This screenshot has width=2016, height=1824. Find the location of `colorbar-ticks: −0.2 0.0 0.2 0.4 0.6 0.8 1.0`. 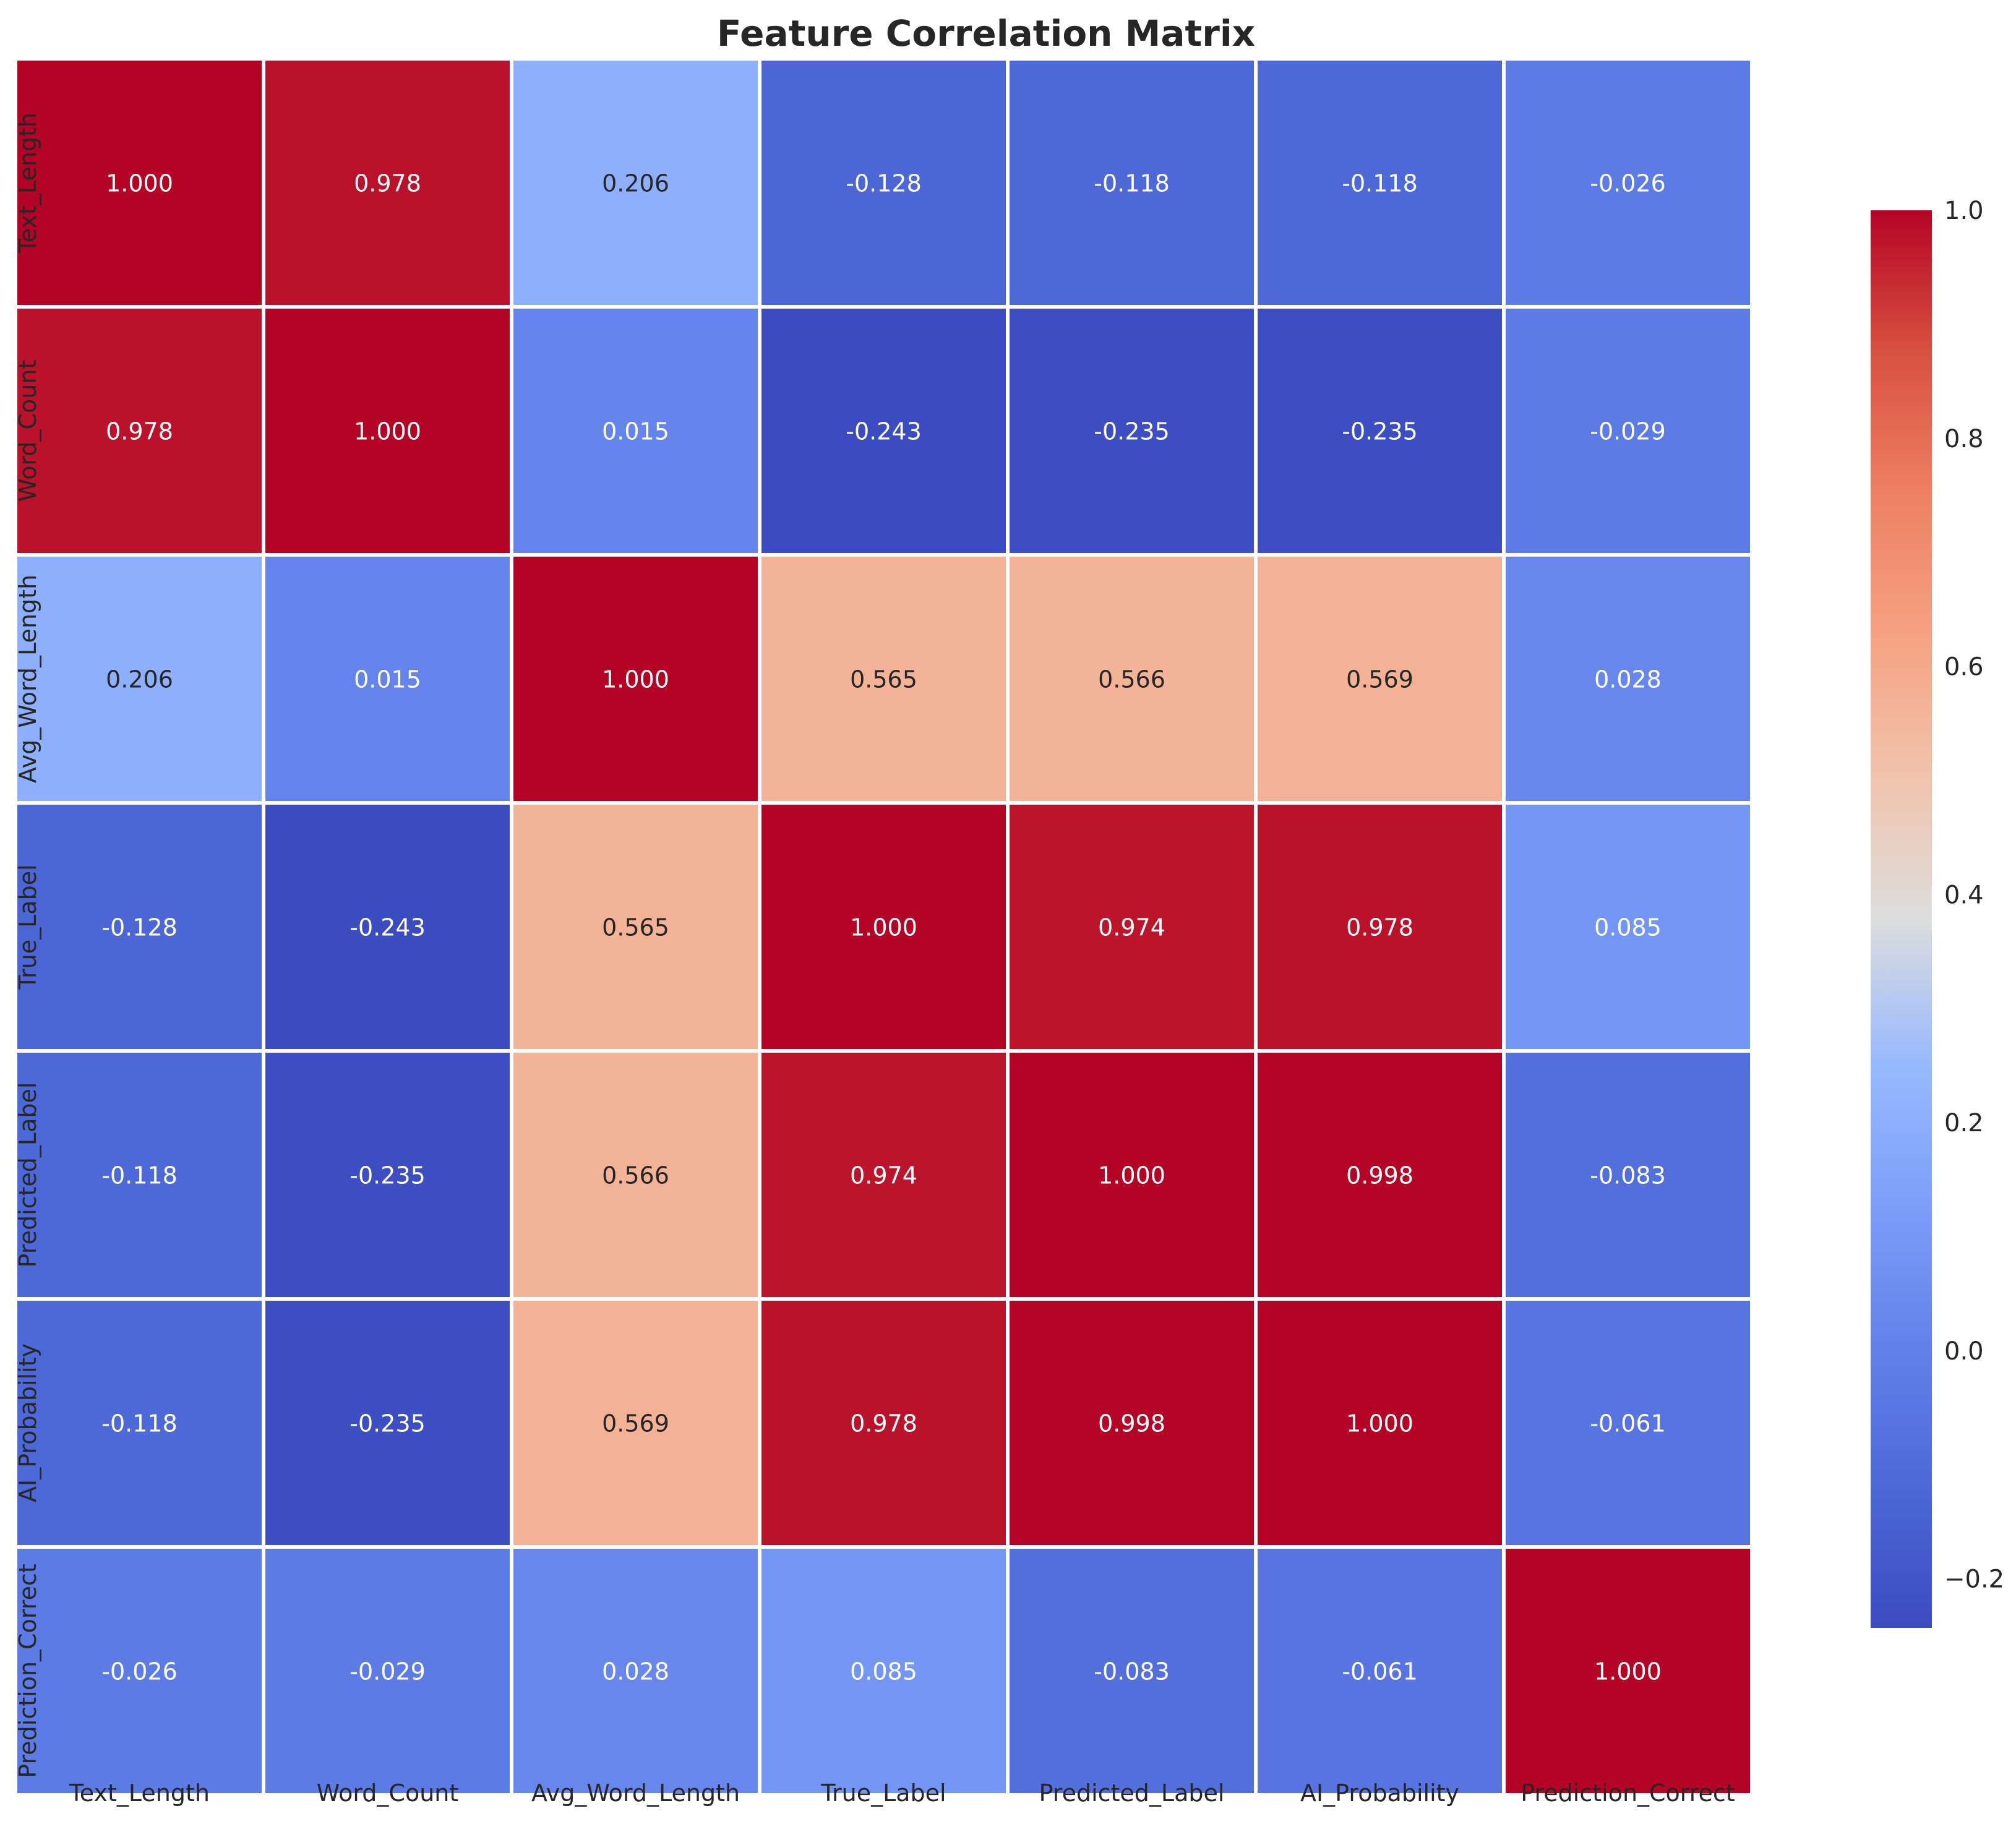

colorbar-ticks: −0.2 0.0 0.2 0.4 0.6 0.8 1.0 is located at coordinates (1974, 895).